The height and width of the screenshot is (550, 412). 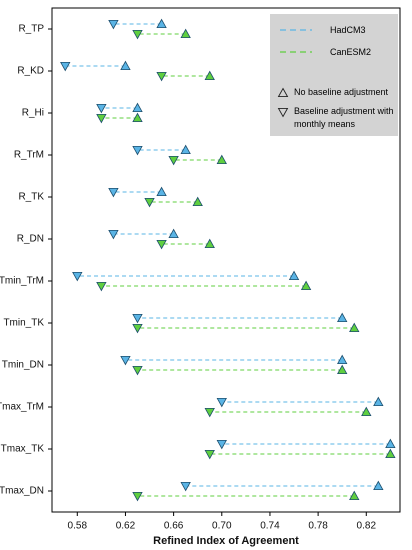 What do you see at coordinates (29, 155) in the screenshot?
I see `y-tick-label: R_TrM` at bounding box center [29, 155].